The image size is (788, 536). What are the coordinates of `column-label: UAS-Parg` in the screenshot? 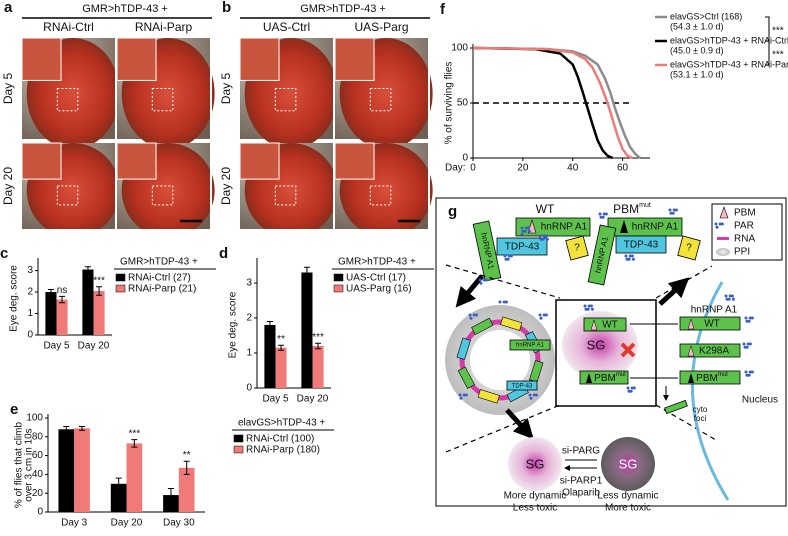 It's located at (381, 27).